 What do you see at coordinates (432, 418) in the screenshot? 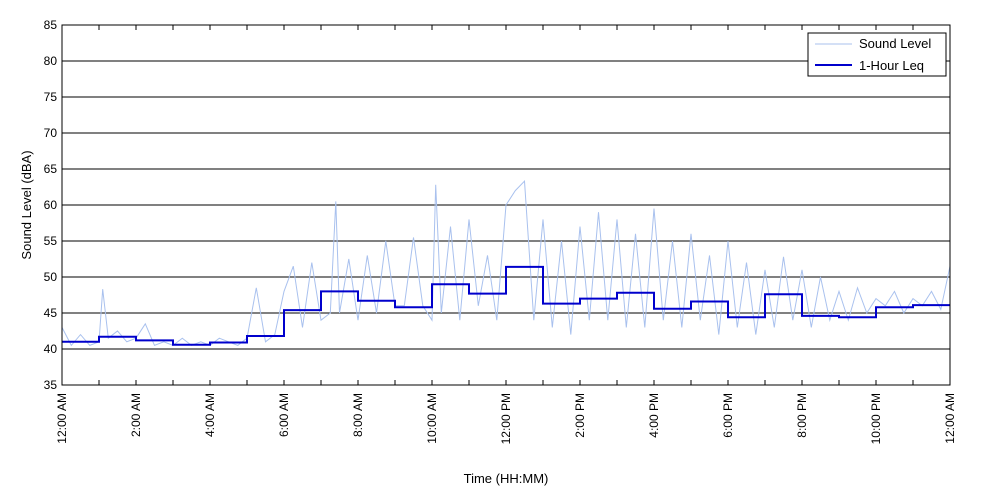
I see `x-tick-label: 10:00 AM` at bounding box center [432, 418].